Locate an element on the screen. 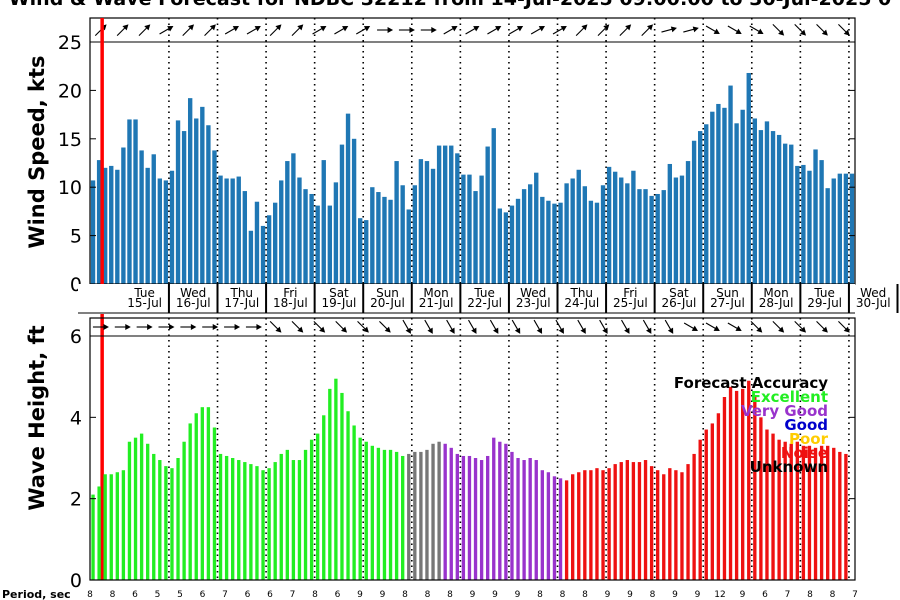  legend-item: Unknown is located at coordinates (789, 467).